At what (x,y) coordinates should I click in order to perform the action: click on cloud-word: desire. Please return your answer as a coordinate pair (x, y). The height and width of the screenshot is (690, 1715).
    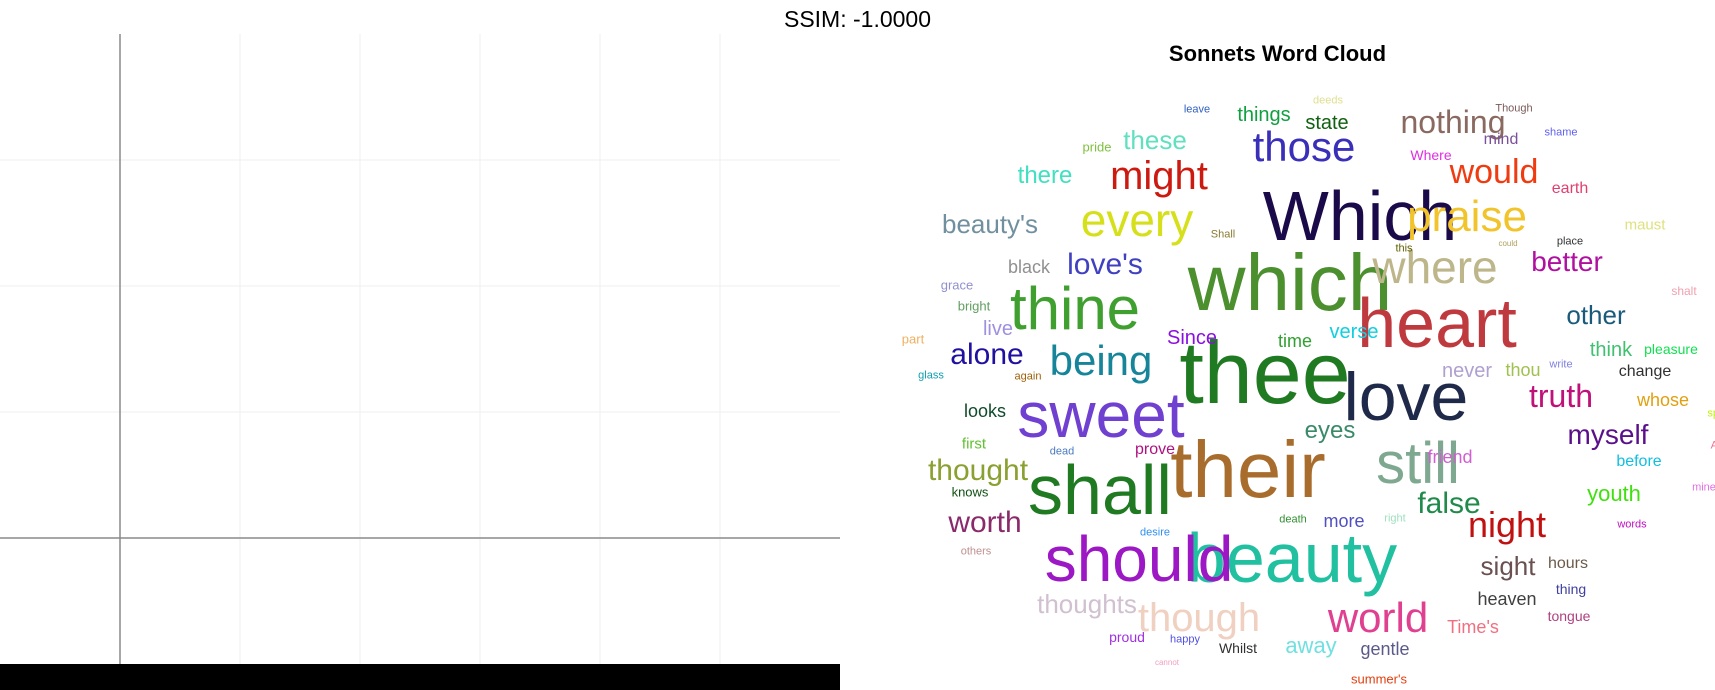
    Looking at the image, I should click on (1155, 532).